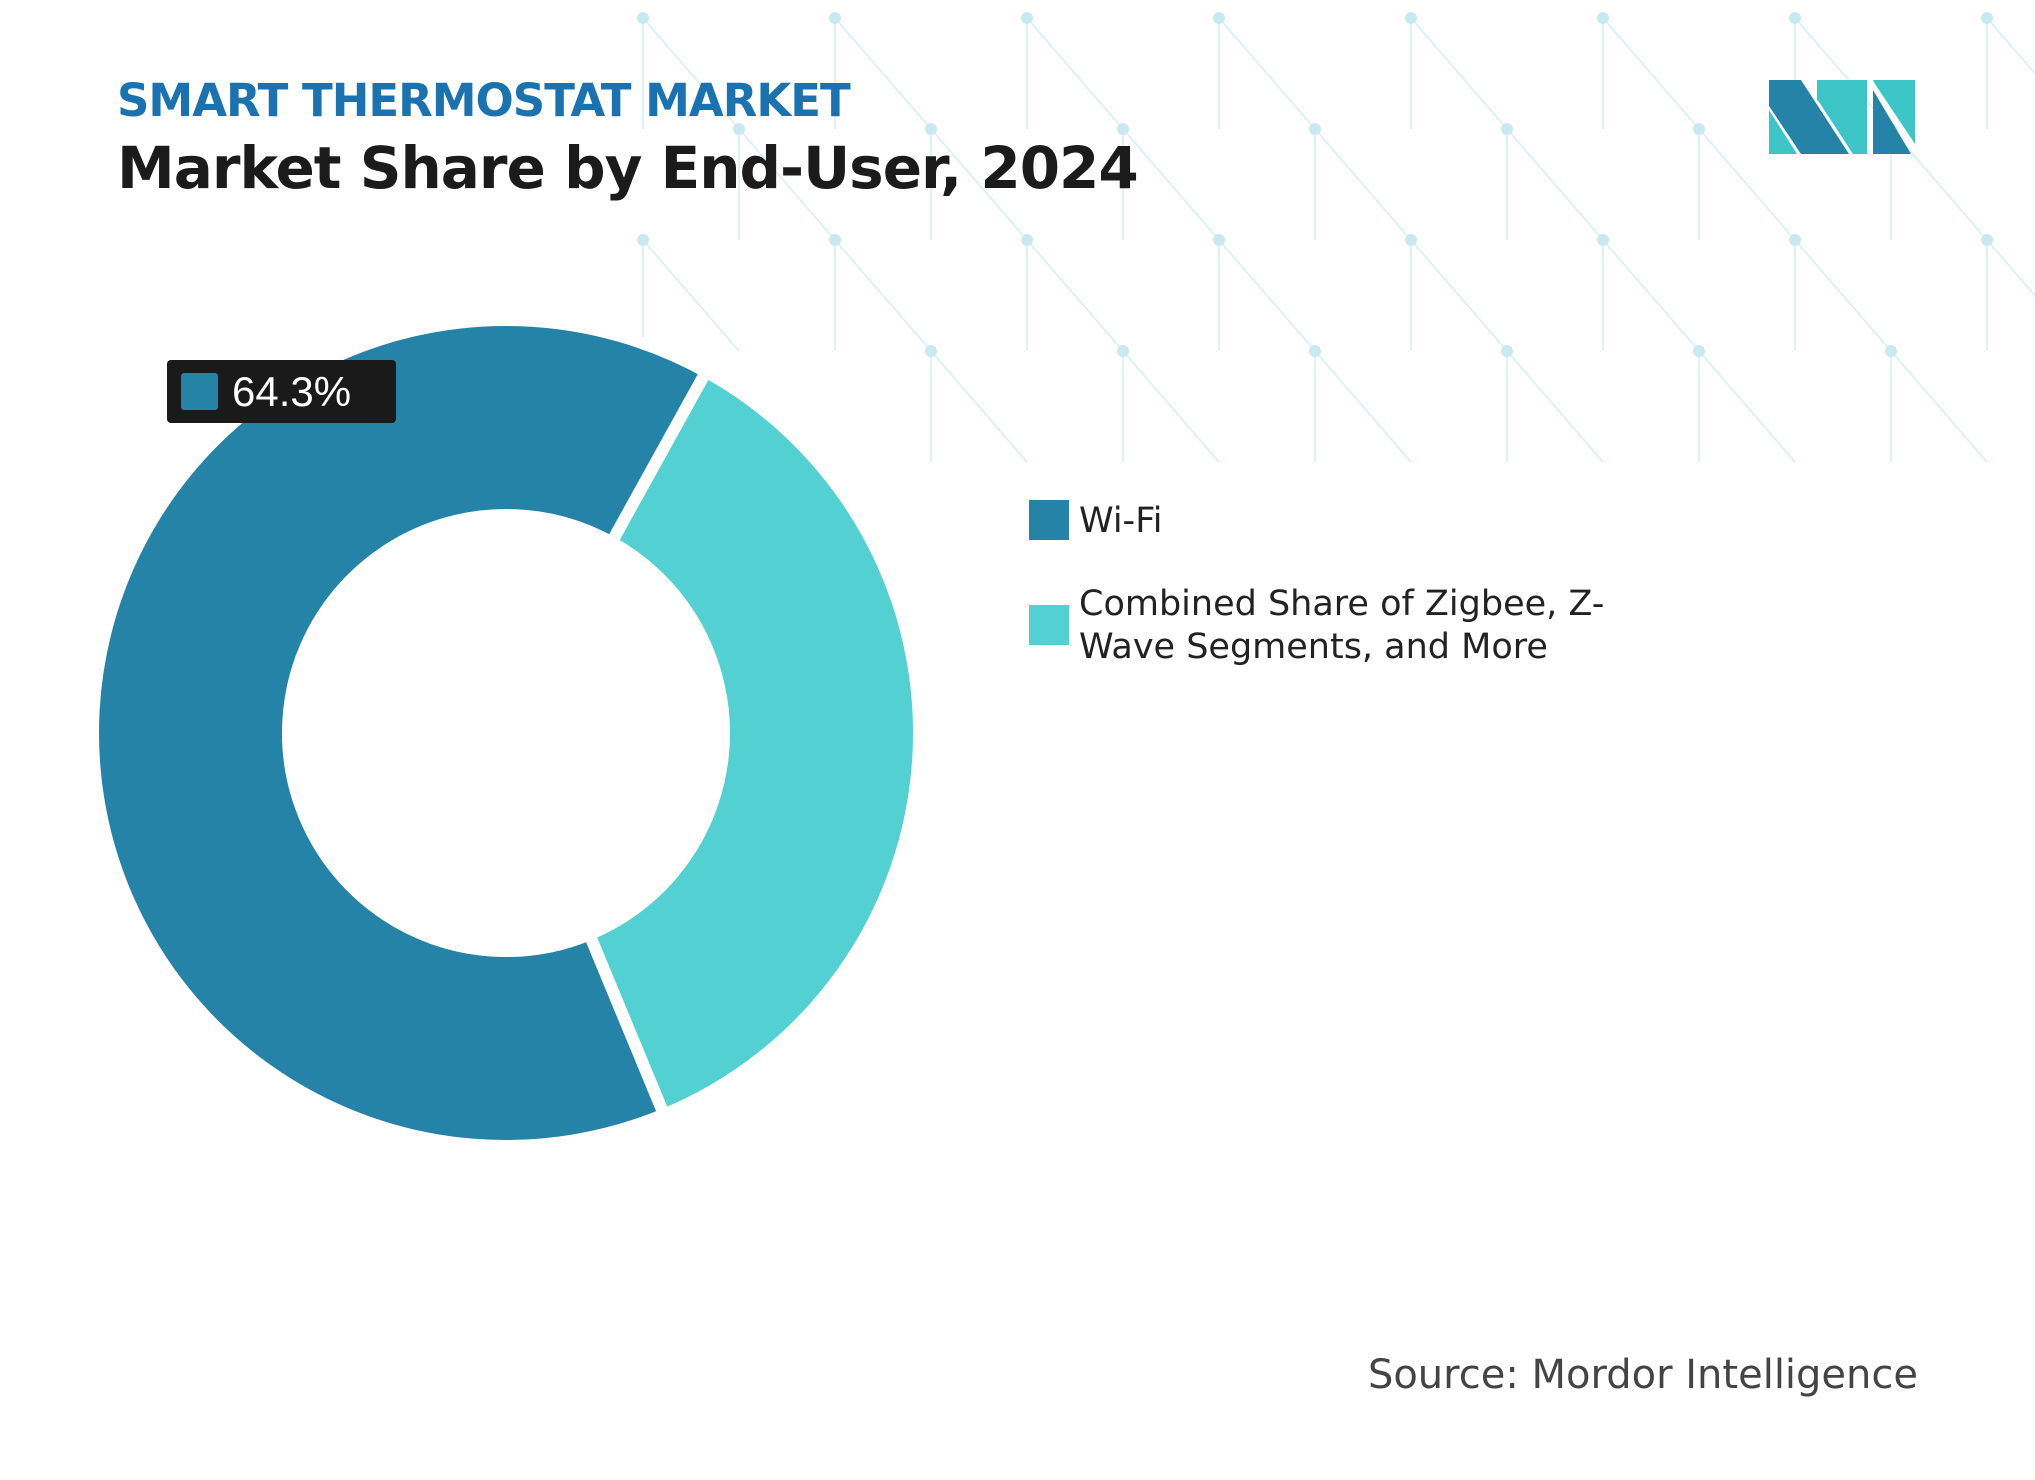 The width and height of the screenshot is (2035, 1480). Describe the element at coordinates (484, 100) in the screenshot. I see `chart-subtitle: SMART THERMOSTAT MARKET` at that location.